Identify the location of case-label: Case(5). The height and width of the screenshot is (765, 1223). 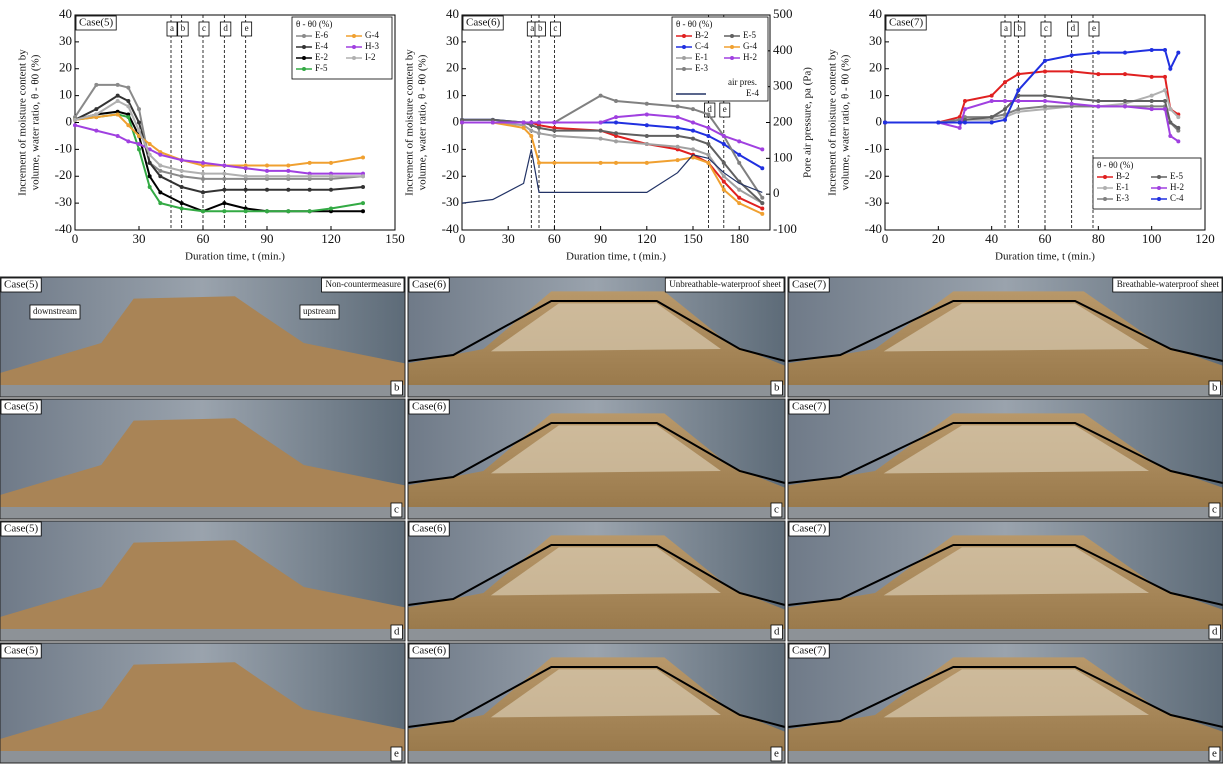
(96, 23).